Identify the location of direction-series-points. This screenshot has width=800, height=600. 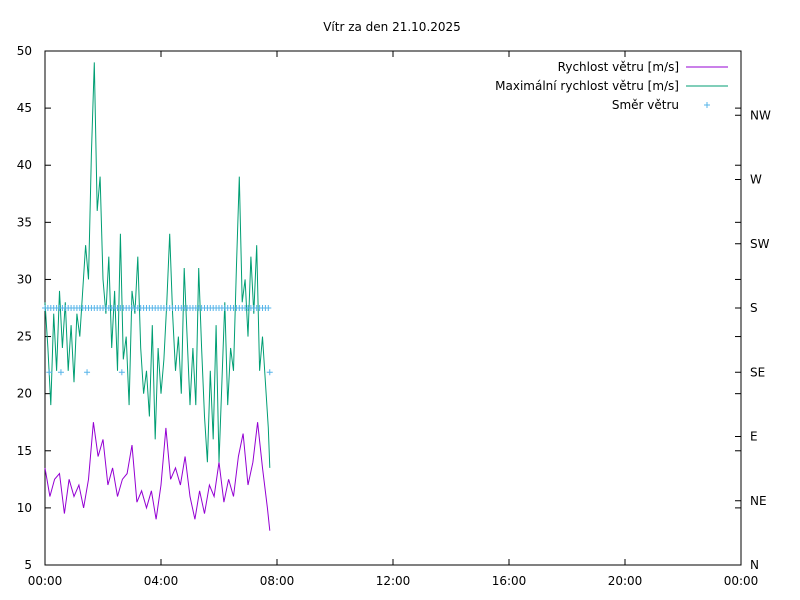
(157, 340).